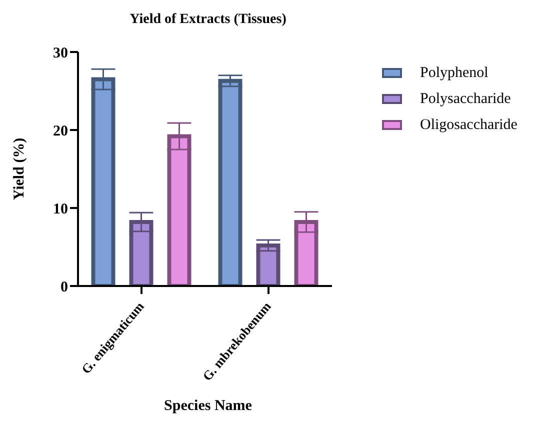 The height and width of the screenshot is (428, 546). What do you see at coordinates (454, 73) in the screenshot?
I see `legend-label: Polyphenol` at bounding box center [454, 73].